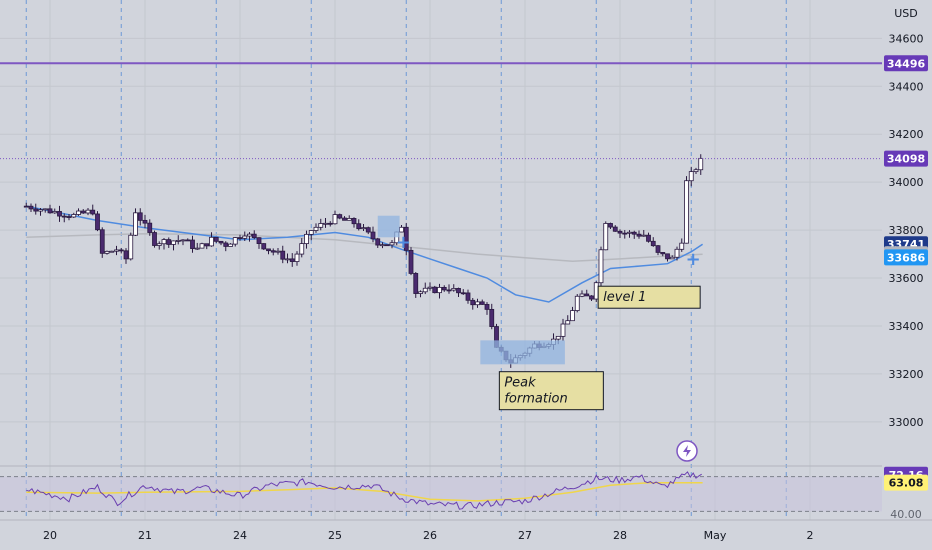 Image resolution: width=932 pixels, height=550 pixels. Describe the element at coordinates (551, 391) in the screenshot. I see `annotation-box-peak` at that location.